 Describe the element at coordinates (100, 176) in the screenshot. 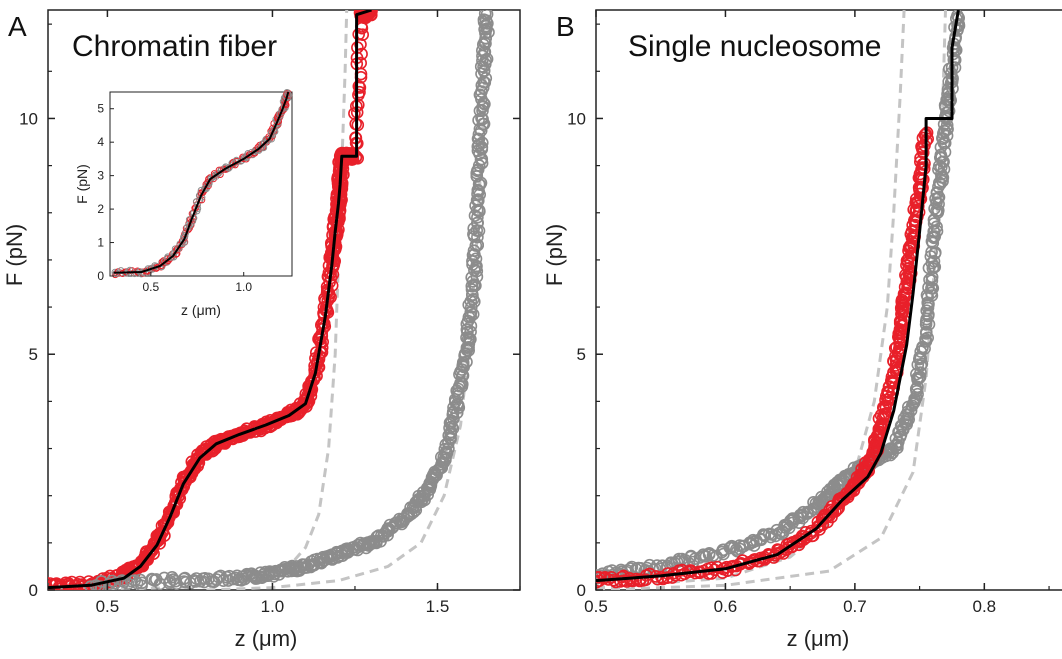

I see `inset-ytick-label: 3` at that location.